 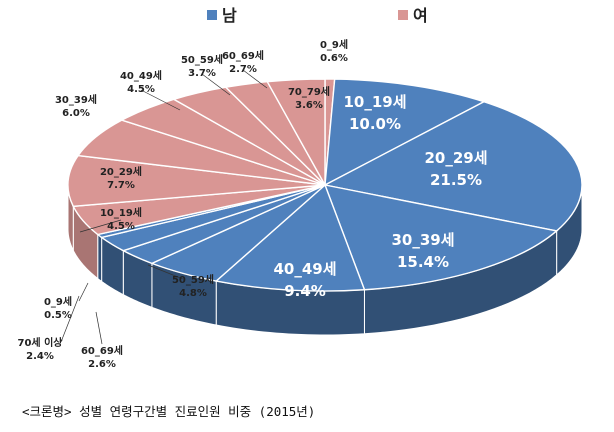 What do you see at coordinates (334, 44) in the screenshot?
I see `slice-category-label-0: 0_9세` at bounding box center [334, 44].